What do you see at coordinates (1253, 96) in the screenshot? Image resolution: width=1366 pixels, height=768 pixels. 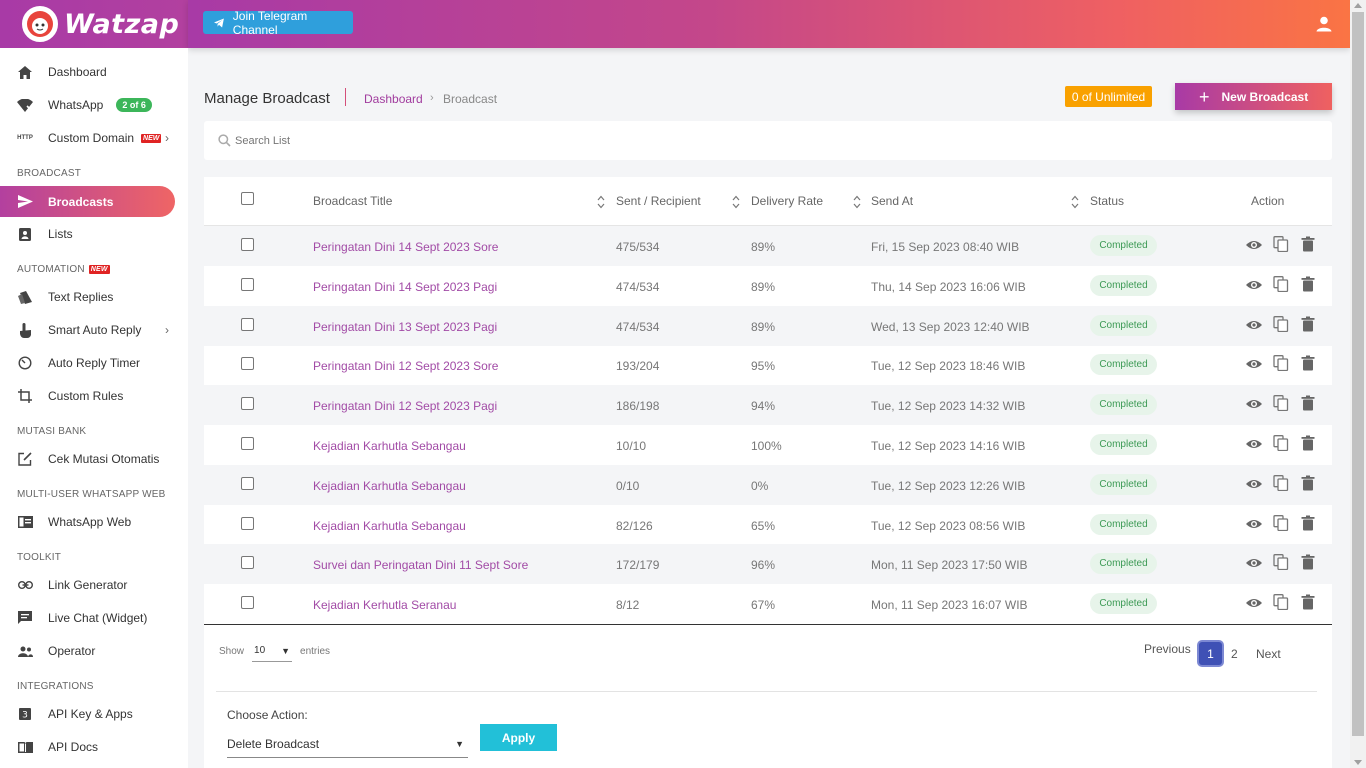 I see `new-broadcast-button: + New Broadcast` at bounding box center [1253, 96].